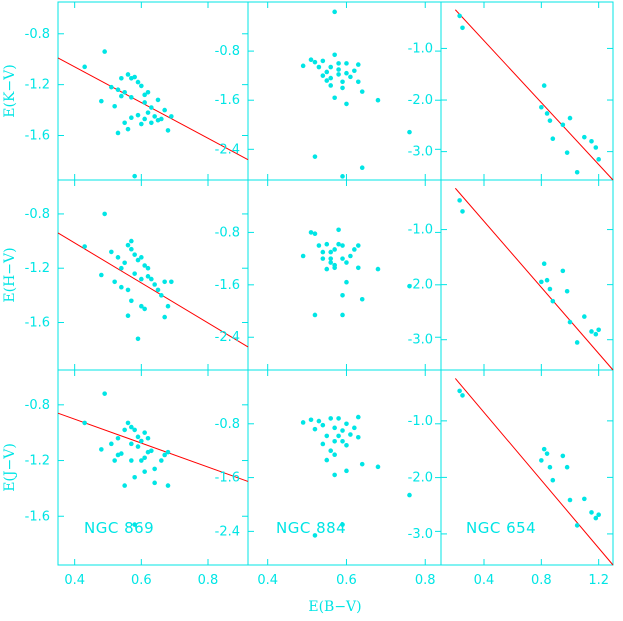  What do you see at coordinates (334, 607) in the screenshot?
I see `x-axis-title: E(B−V)` at bounding box center [334, 607].